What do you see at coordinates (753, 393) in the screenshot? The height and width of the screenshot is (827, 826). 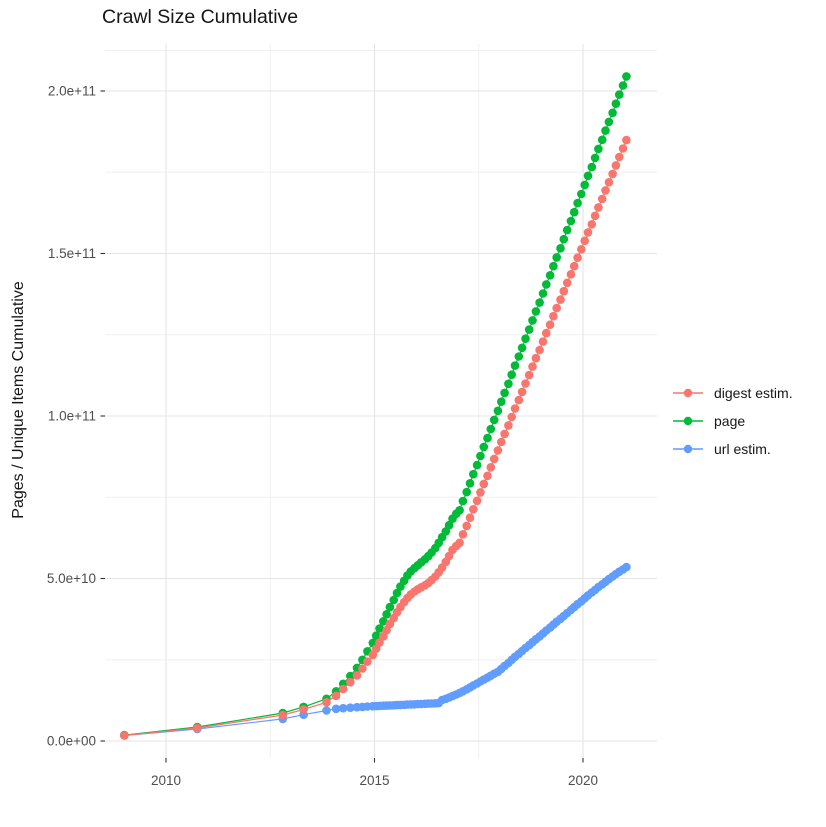 I see `legend-label: digest estim.` at bounding box center [753, 393].